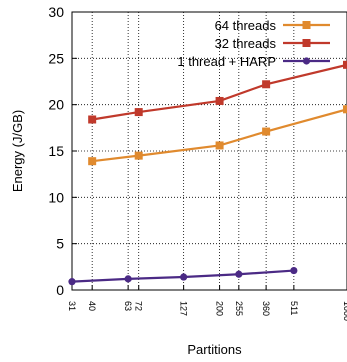 The width and height of the screenshot is (347, 362). Describe the element at coordinates (56, 105) in the screenshot. I see `y-tick-label: 20` at that location.